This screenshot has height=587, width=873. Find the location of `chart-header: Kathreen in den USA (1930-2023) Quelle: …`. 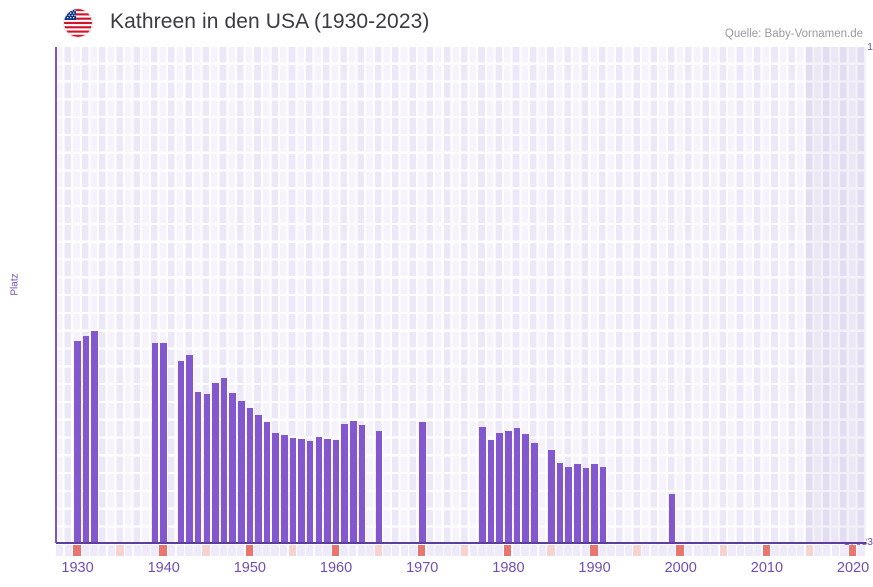

chart-header: Kathreen in den USA (1930-2023) Quelle: … is located at coordinates (436, 22).